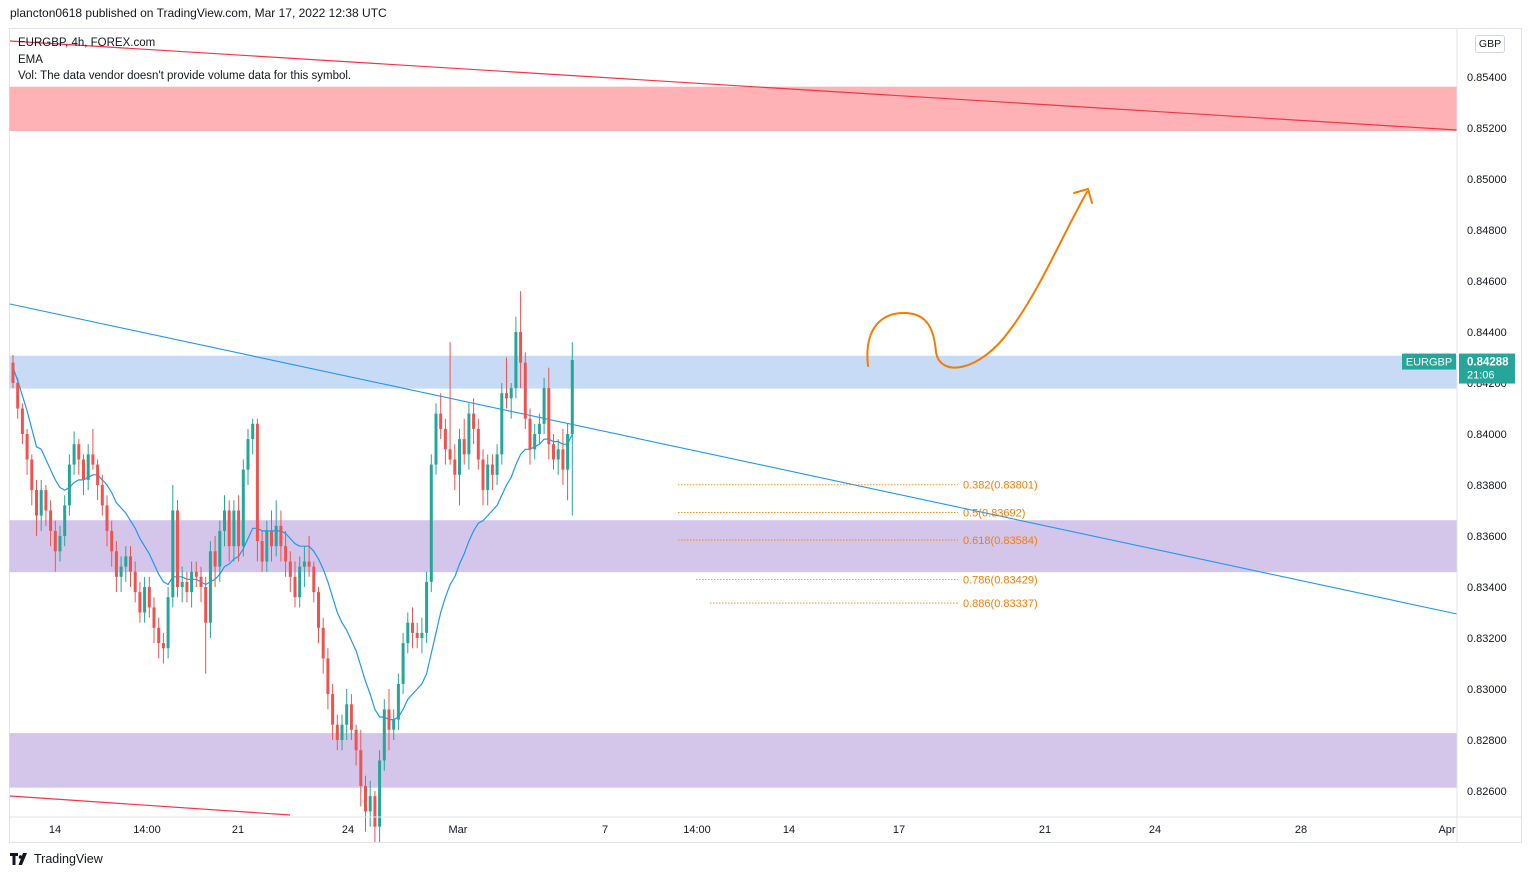 The image size is (1531, 878). I want to click on tradingview-footer: TradingView, so click(56, 859).